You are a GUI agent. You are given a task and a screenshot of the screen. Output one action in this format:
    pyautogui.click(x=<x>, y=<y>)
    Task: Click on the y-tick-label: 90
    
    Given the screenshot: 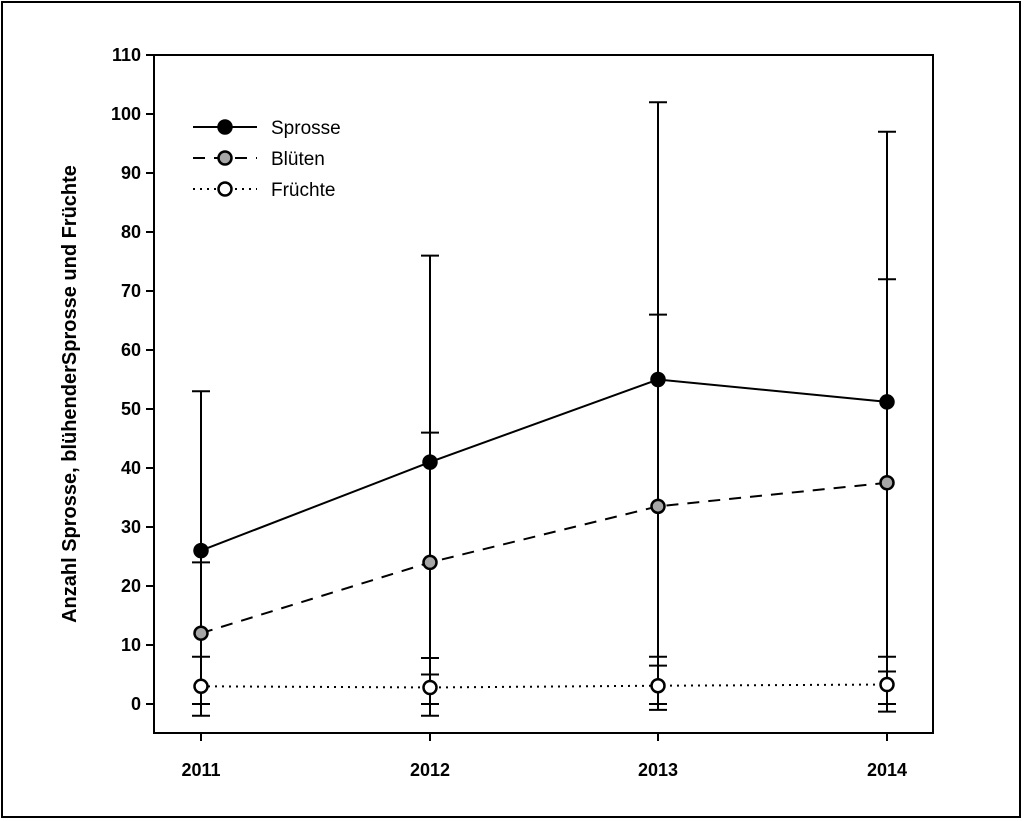 What is the action you would take?
    pyautogui.click(x=131, y=173)
    